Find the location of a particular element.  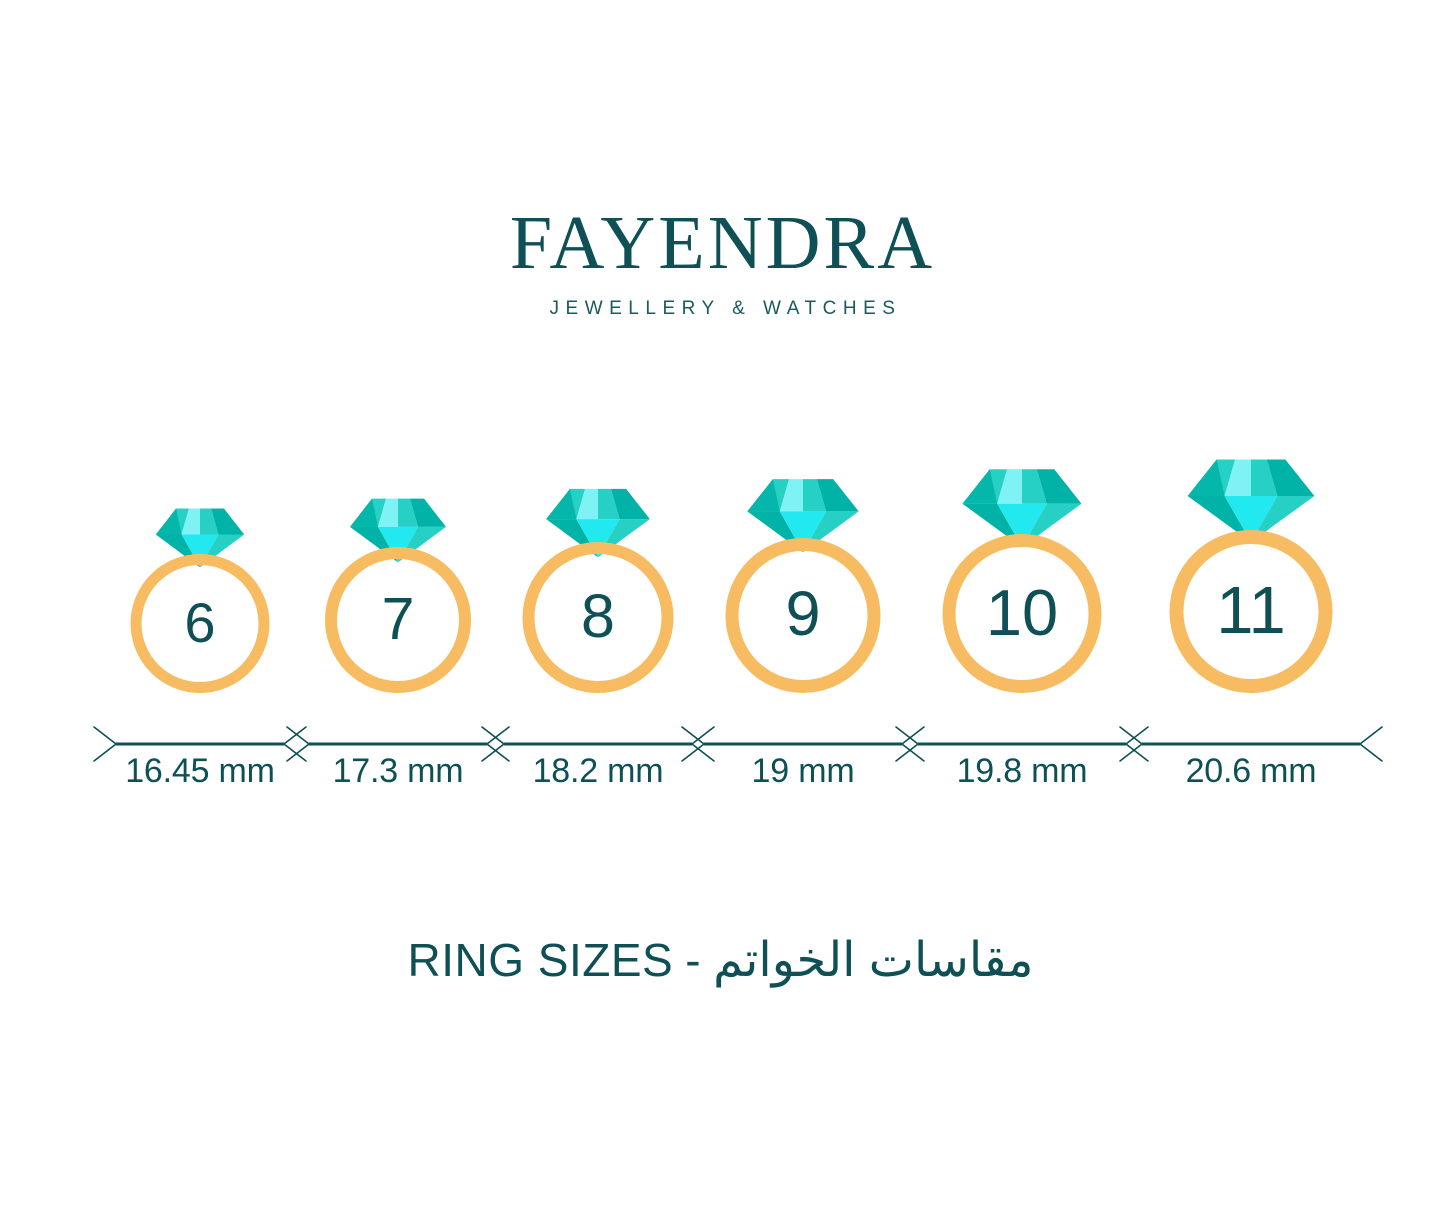

ring-diameter-label: 20.6 mm is located at coordinates (1251, 771).